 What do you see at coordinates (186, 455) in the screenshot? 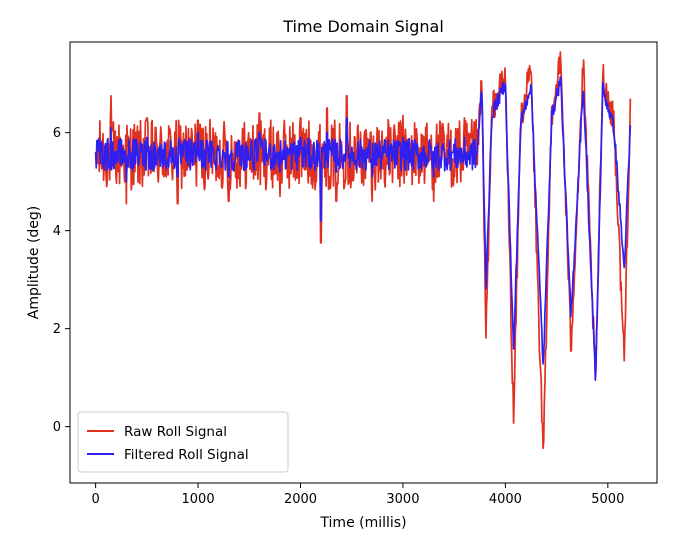
I see `legend-label-filtered: Filtered Roll Signal` at bounding box center [186, 455].